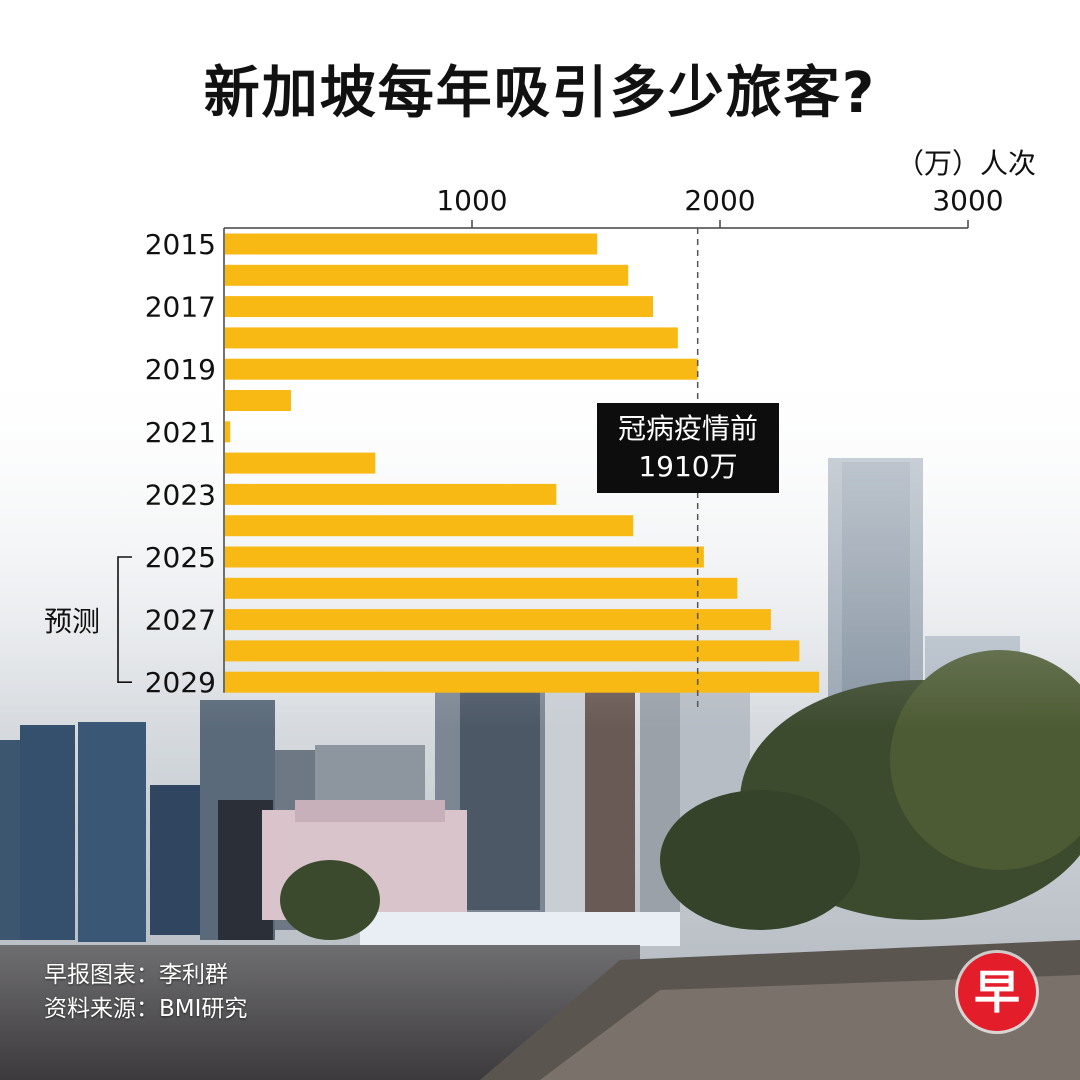  What do you see at coordinates (180, 432) in the screenshot?
I see `y-tick-label: 2021` at bounding box center [180, 432].